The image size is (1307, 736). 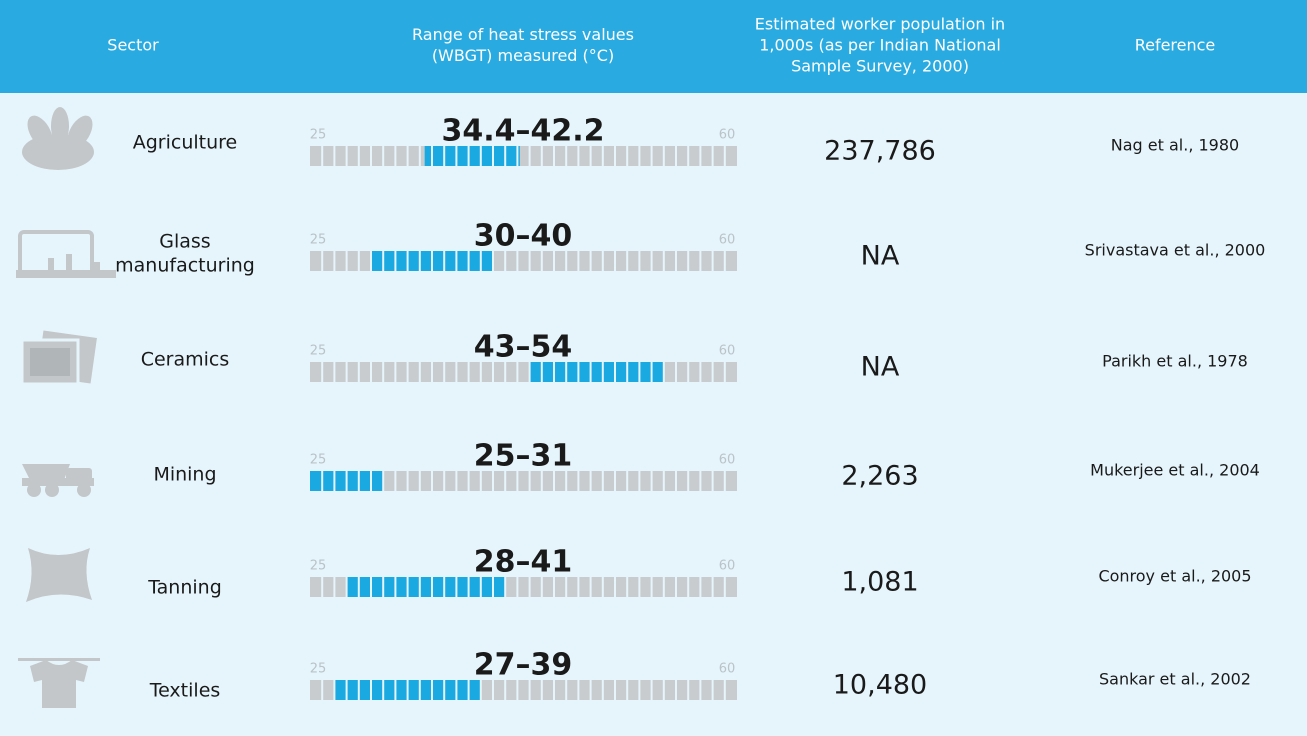 What do you see at coordinates (879, 582) in the screenshot?
I see `population: 1,081` at bounding box center [879, 582].